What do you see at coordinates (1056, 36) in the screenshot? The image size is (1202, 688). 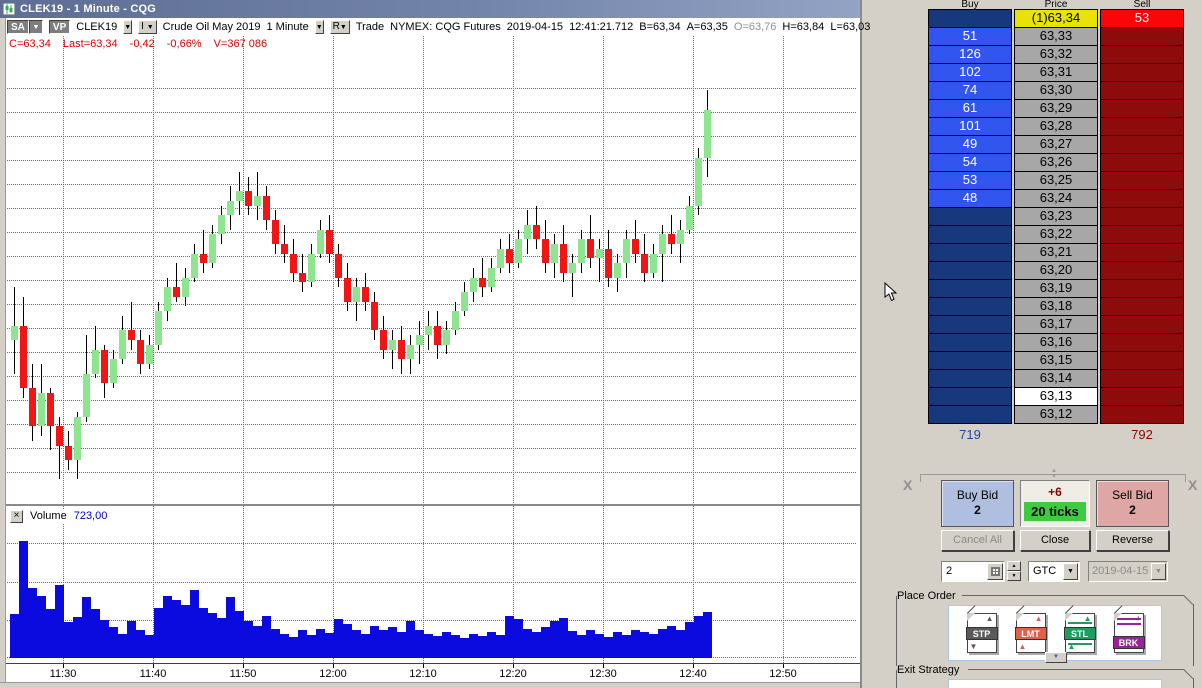 I see `dom-price-cell: 63,33` at bounding box center [1056, 36].